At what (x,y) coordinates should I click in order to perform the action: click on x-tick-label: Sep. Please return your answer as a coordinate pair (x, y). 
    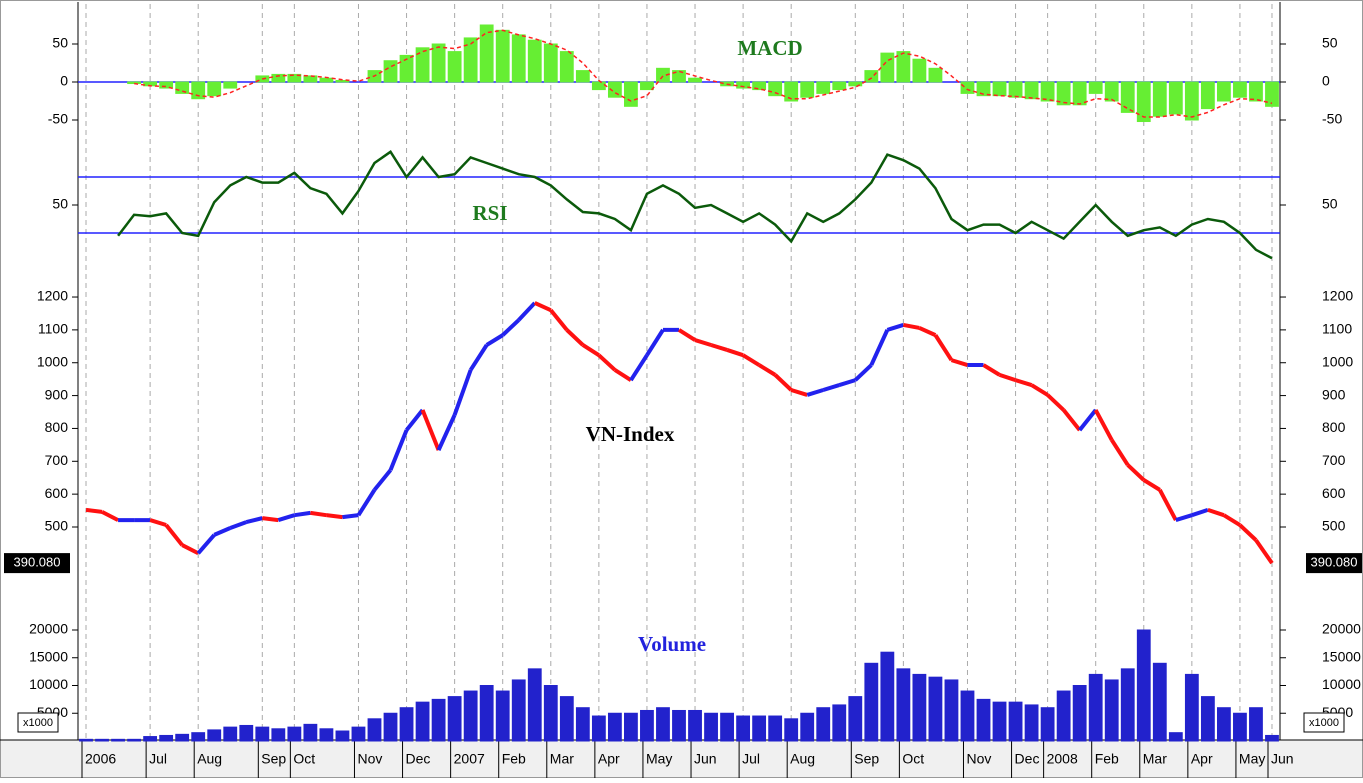
    Looking at the image, I should click on (866, 759).